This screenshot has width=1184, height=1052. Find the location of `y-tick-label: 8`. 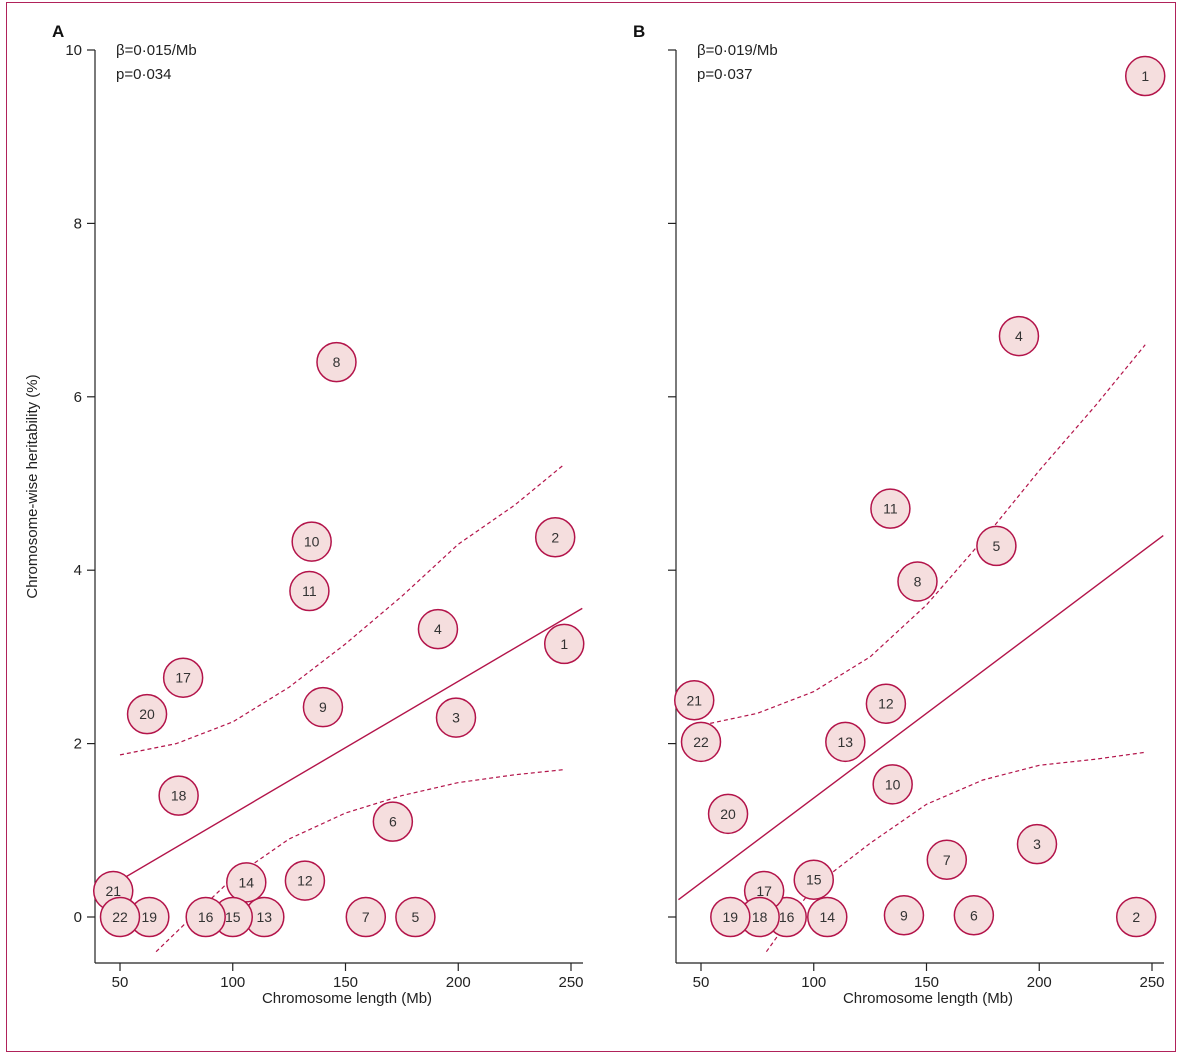

y-tick-label: 8 is located at coordinates (78, 223).